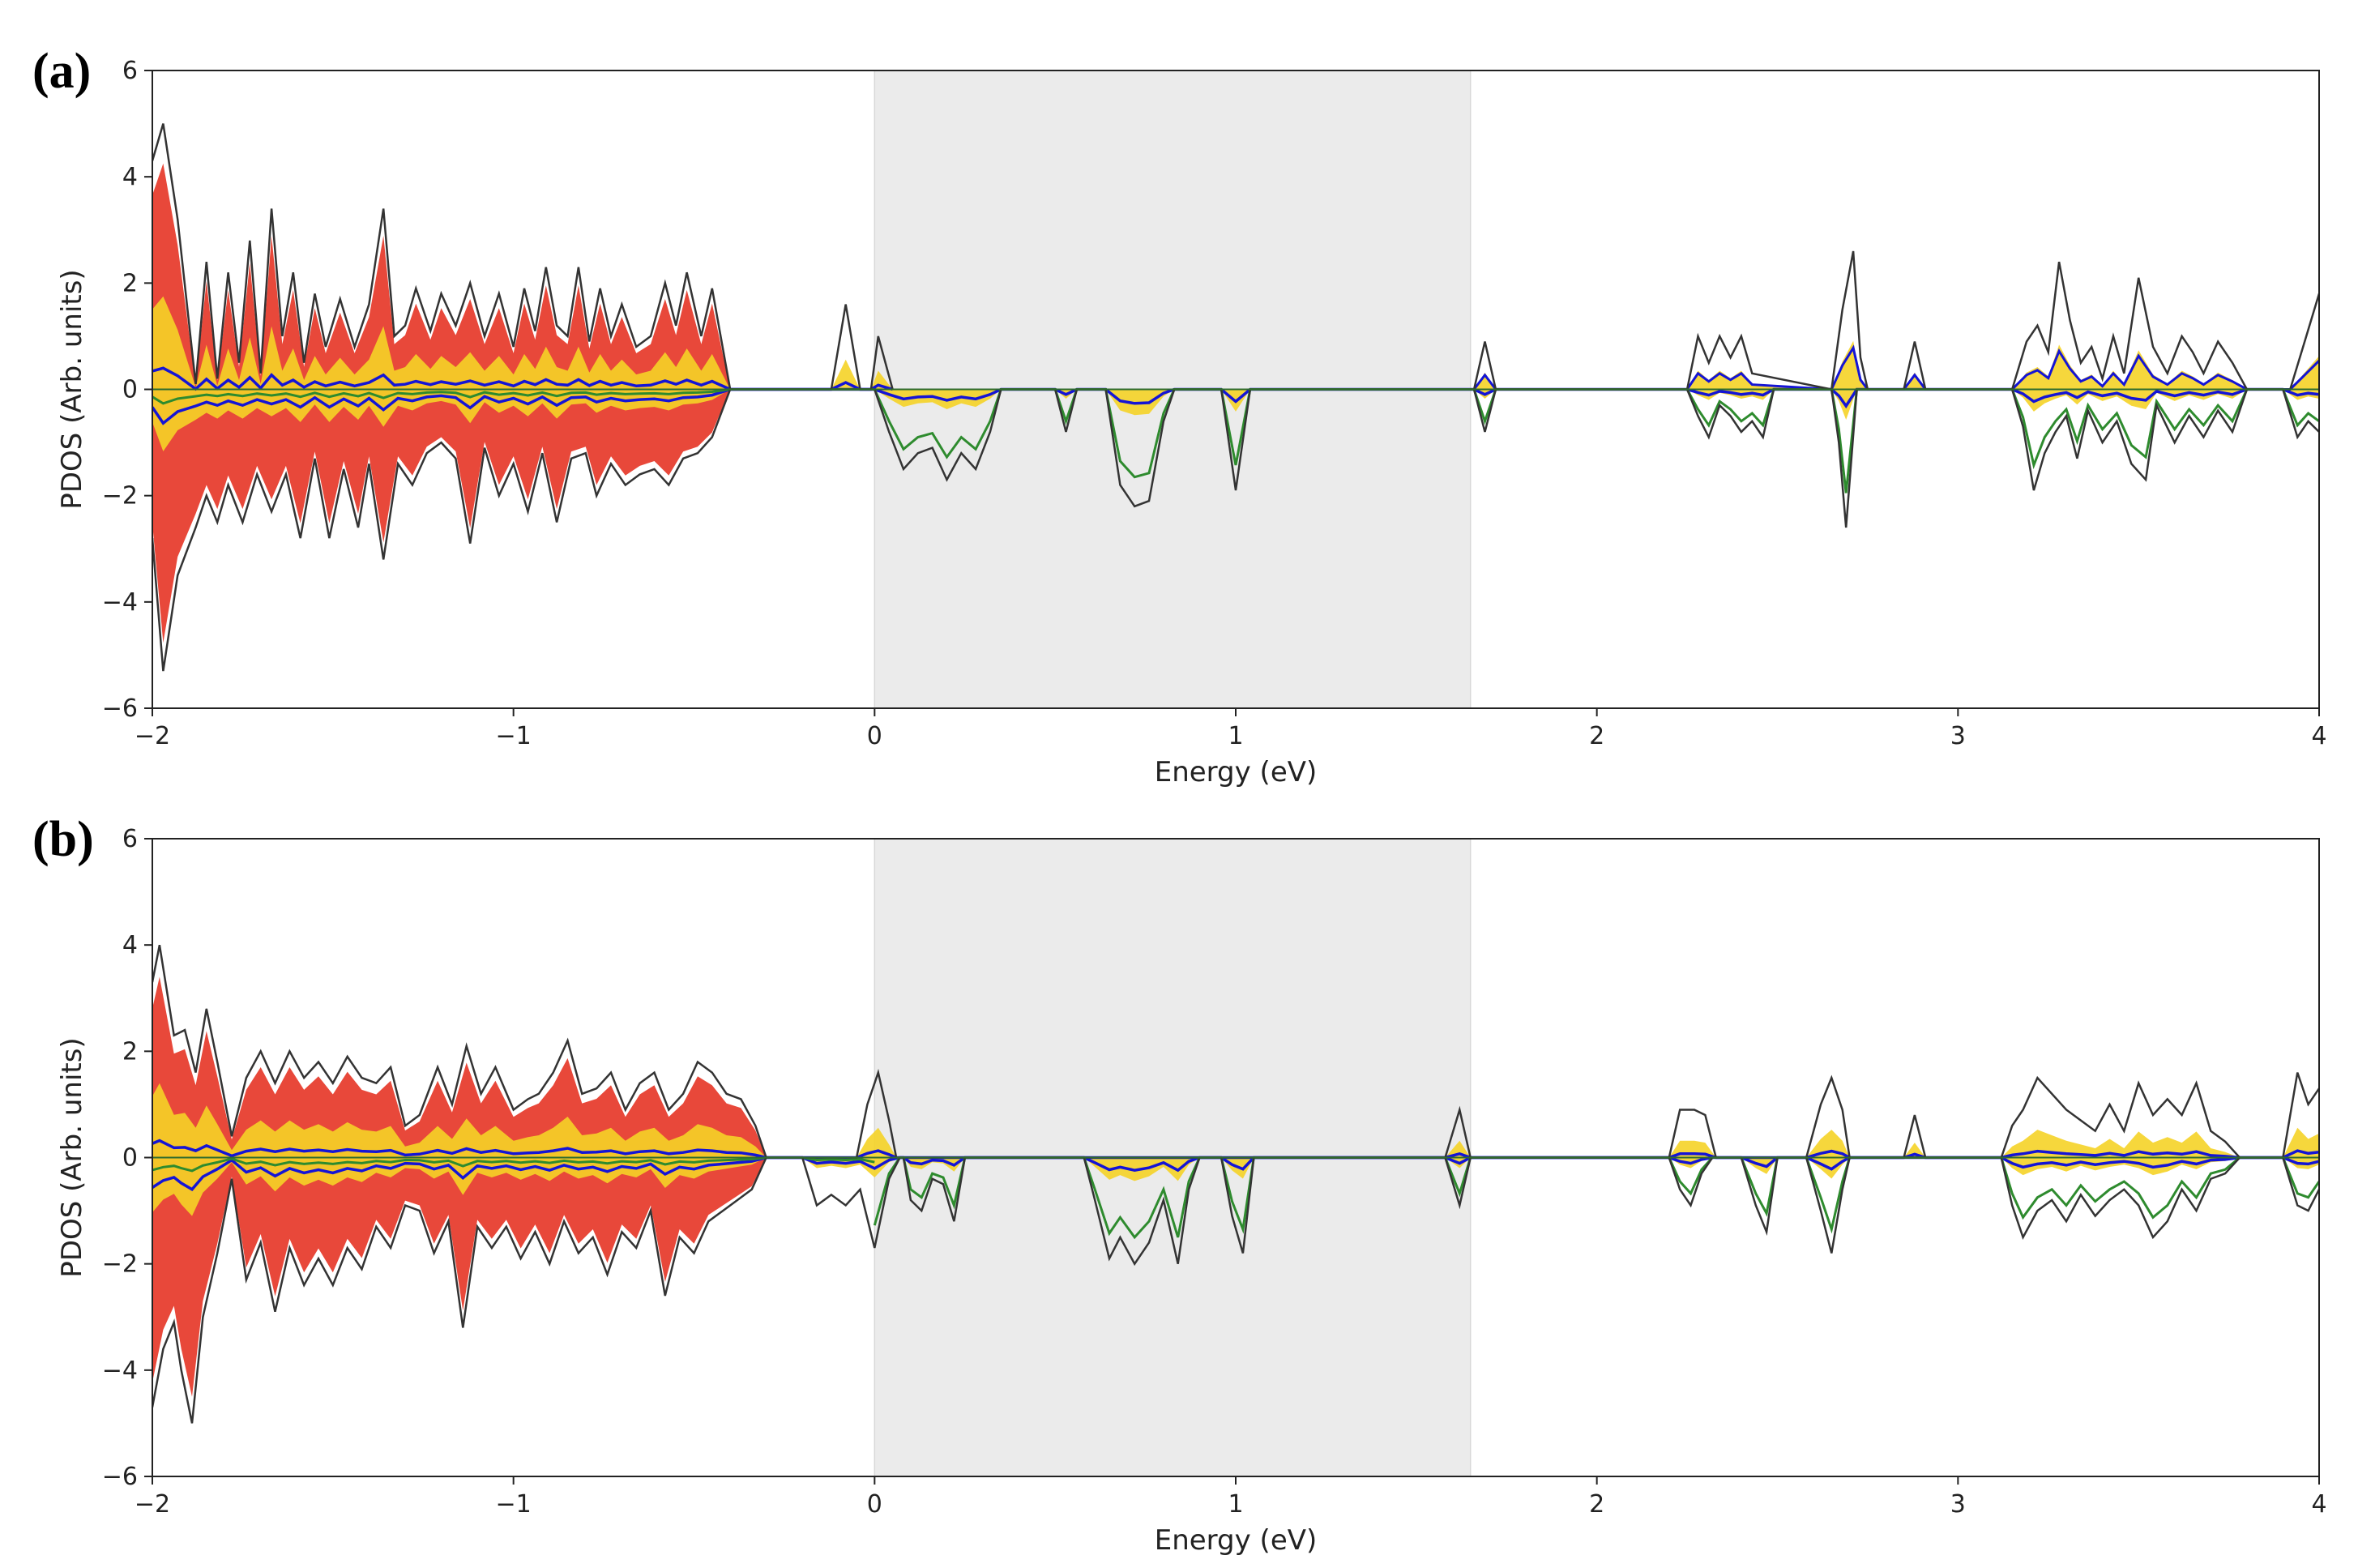 The width and height of the screenshot is (2358, 1568). What do you see at coordinates (63, 839) in the screenshot?
I see `panel-label: (b)` at bounding box center [63, 839].